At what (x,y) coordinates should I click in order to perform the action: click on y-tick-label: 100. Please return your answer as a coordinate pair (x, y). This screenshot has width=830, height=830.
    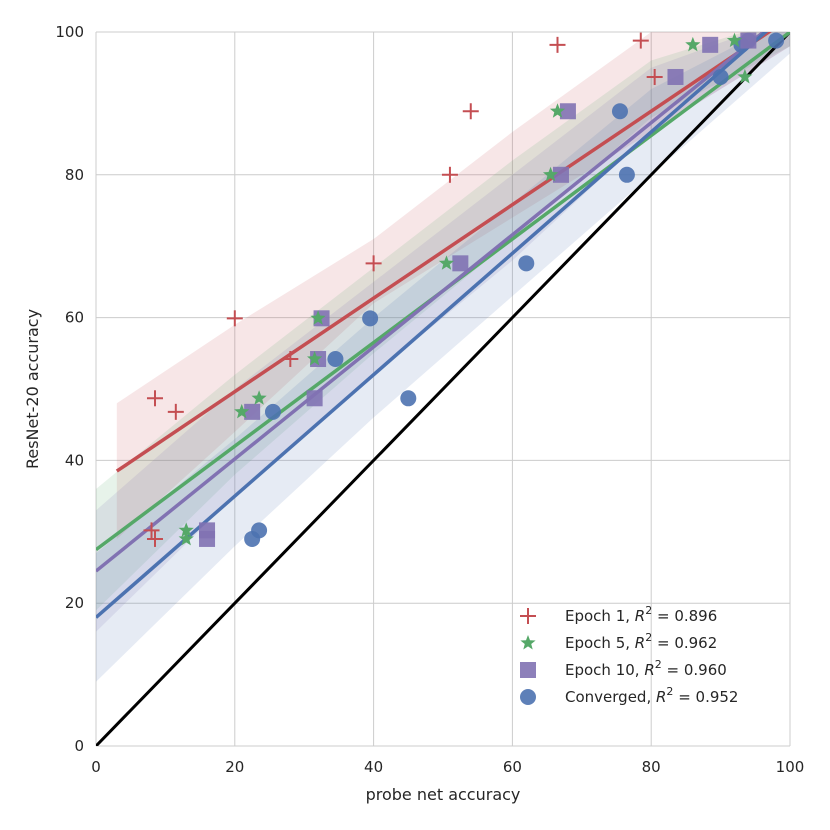
    Looking at the image, I should click on (69, 32).